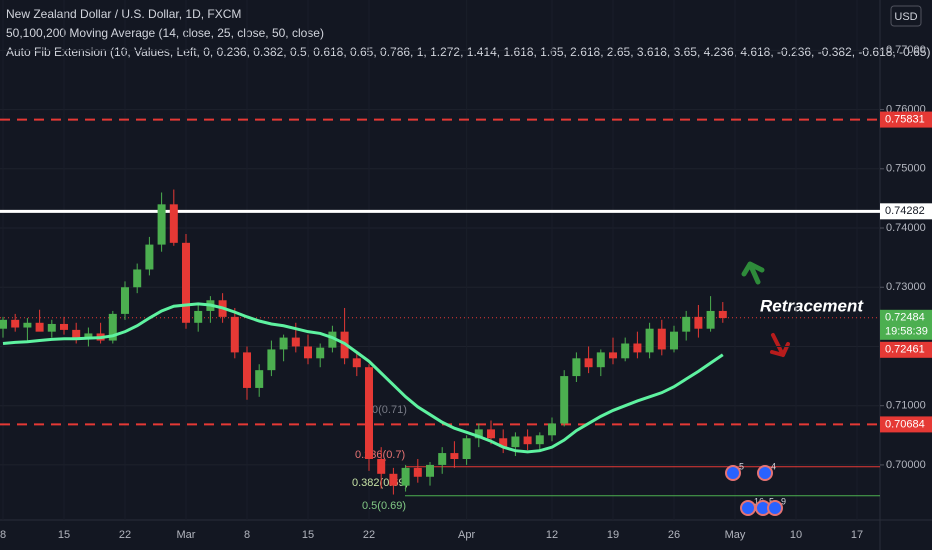  I want to click on y-tick-label: 0.73000, so click(906, 287).